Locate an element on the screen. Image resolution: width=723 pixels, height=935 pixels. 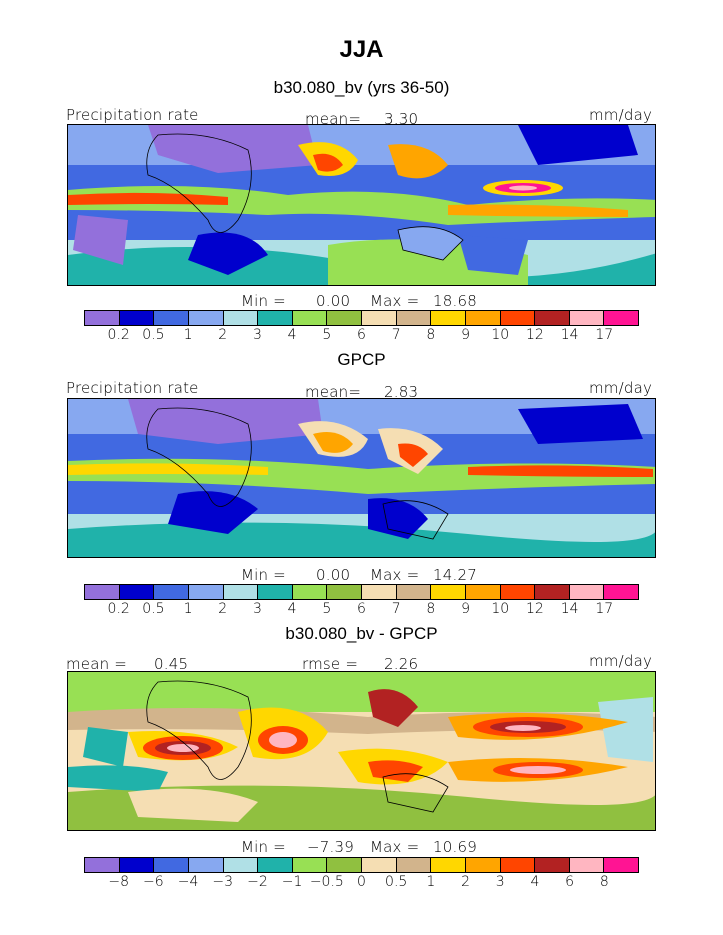
colorbar-tick-label: 6 is located at coordinates (361, 609).